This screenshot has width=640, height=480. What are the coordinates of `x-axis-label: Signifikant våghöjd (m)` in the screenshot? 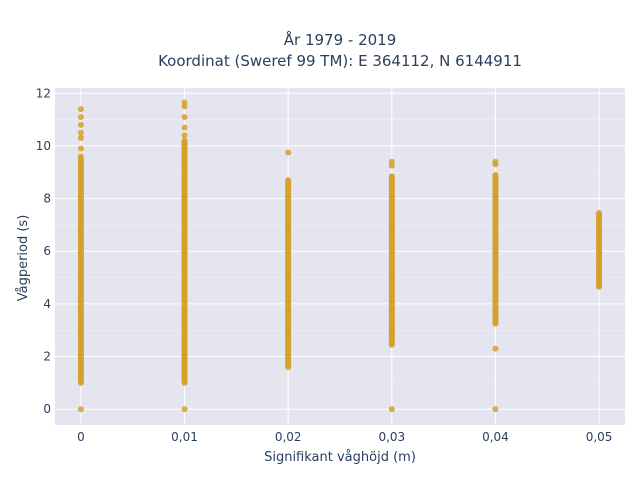 It's located at (340, 457).